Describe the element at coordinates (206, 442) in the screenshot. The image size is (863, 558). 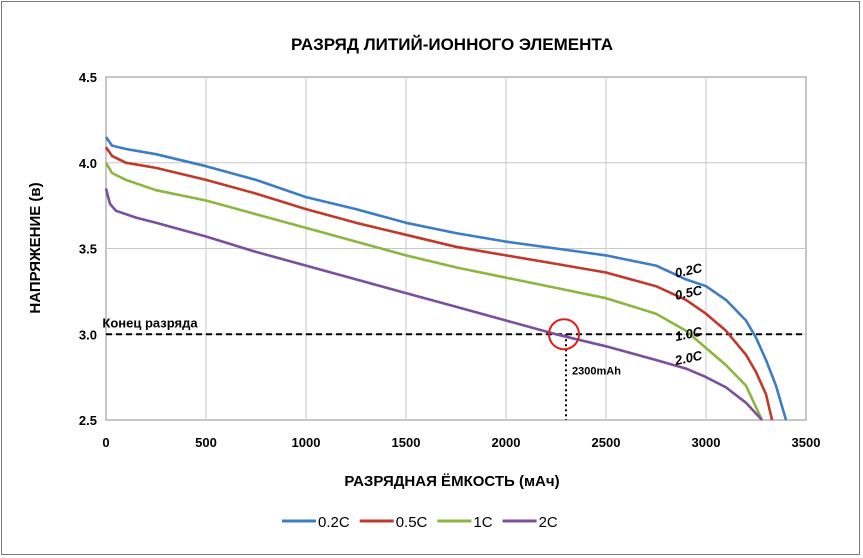
I see `x-tick-label: 500` at that location.